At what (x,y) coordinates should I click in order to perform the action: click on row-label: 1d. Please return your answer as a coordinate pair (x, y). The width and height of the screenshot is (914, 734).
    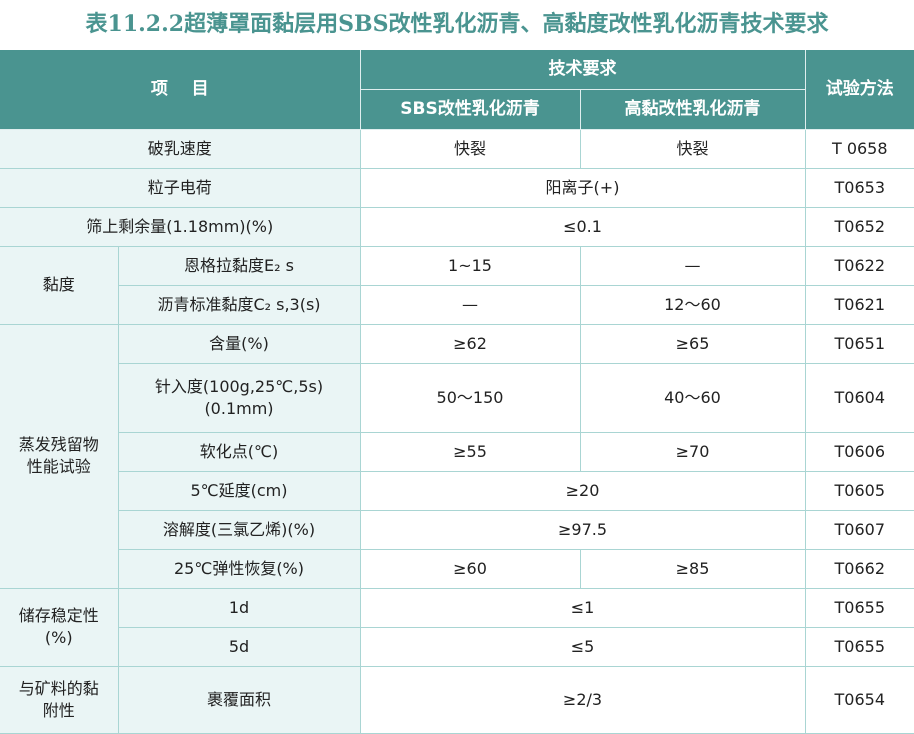
    Looking at the image, I should click on (239, 607).